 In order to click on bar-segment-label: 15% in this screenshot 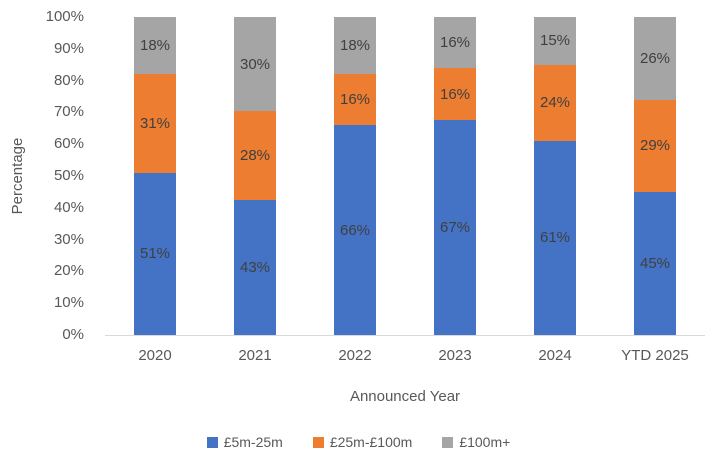, I will do `click(555, 41)`.